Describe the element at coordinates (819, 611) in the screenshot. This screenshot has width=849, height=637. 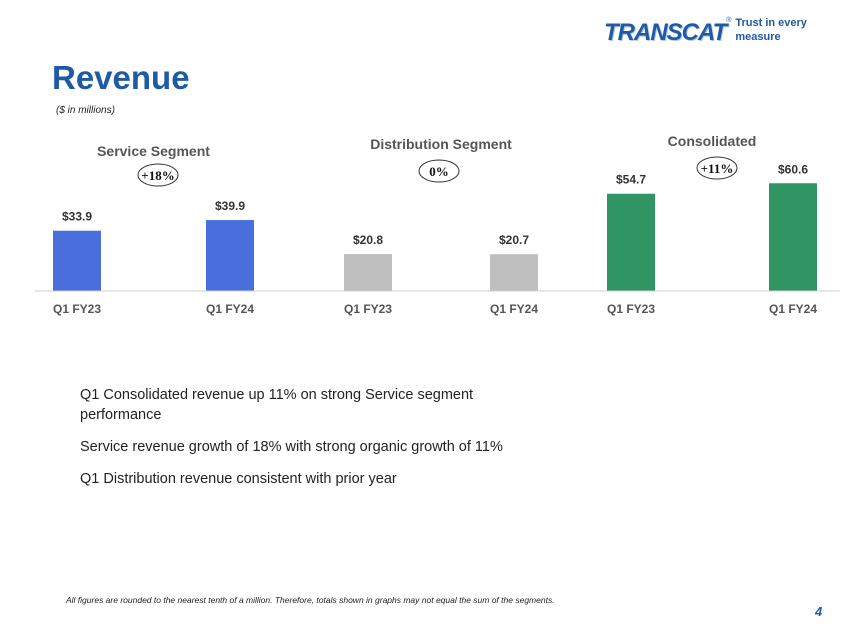
I see `page-number: 4` at that location.